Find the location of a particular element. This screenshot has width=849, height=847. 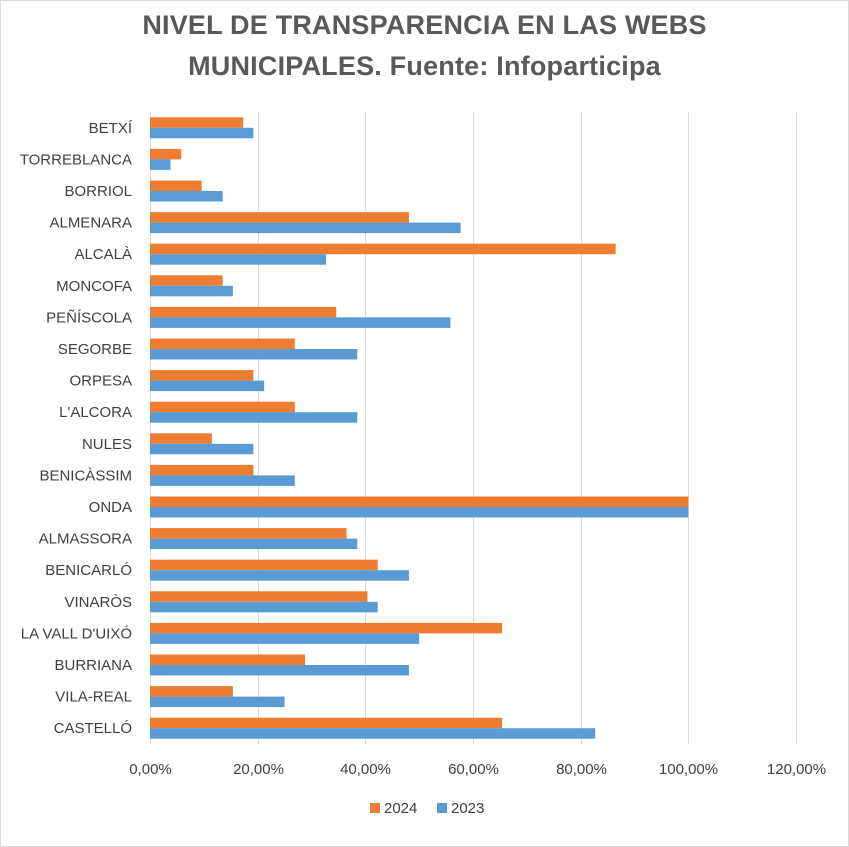

chart-title-line-1: NIVEL DE TRANSPARENCIA EN LAS WEBS is located at coordinates (424, 25).